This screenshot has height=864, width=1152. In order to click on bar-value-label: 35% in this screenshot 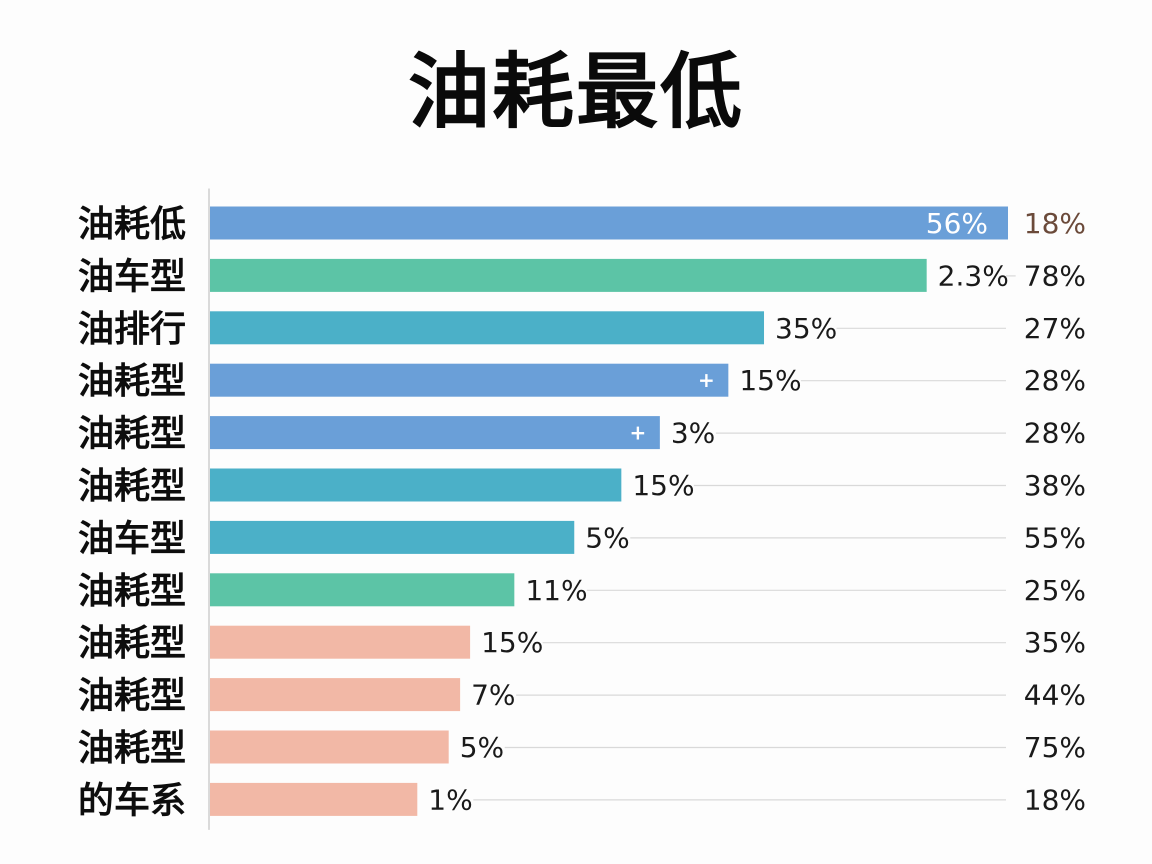, I will do `click(806, 328)`.